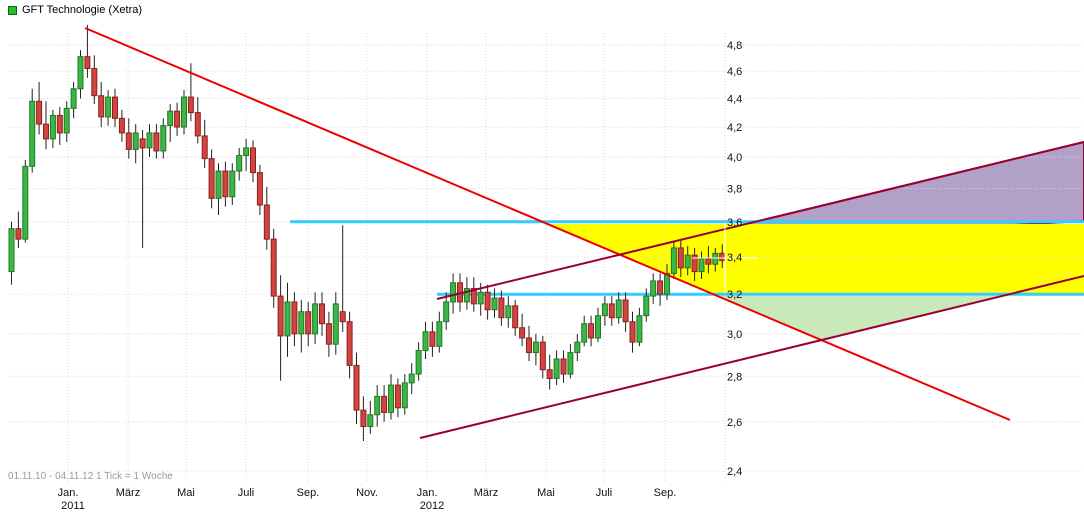 The width and height of the screenshot is (1084, 520). Describe the element at coordinates (734, 258) in the screenshot. I see `y-tick-label: 3,4` at that location.